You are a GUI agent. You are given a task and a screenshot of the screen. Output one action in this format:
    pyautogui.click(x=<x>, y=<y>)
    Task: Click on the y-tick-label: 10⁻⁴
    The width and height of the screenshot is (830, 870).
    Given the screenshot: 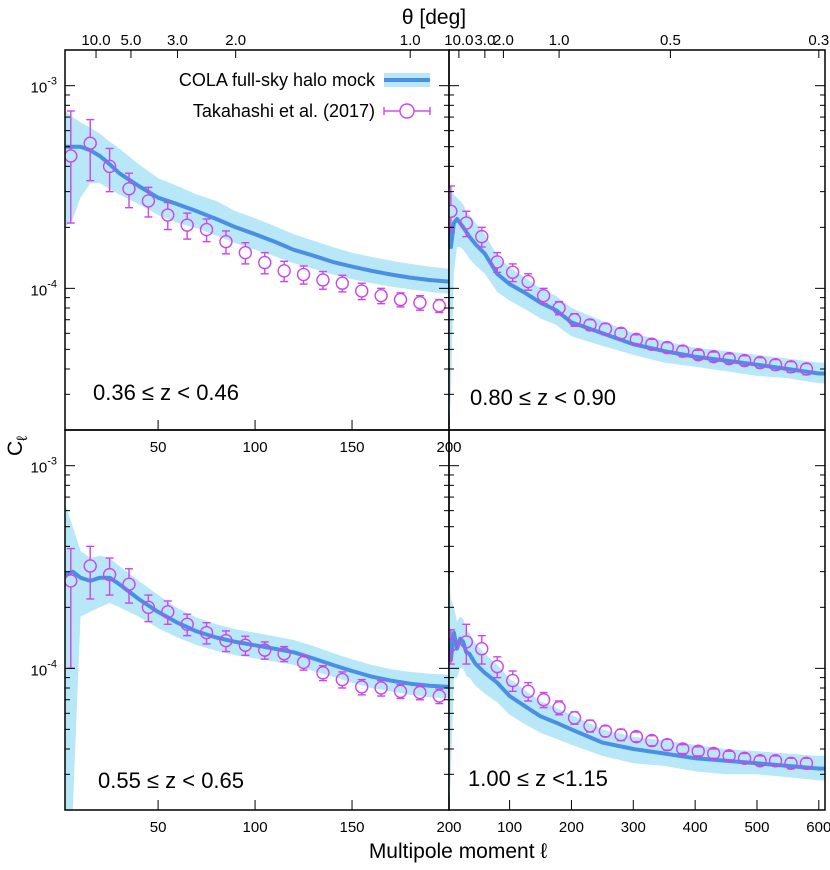 What is the action you would take?
    pyautogui.click(x=44, y=668)
    